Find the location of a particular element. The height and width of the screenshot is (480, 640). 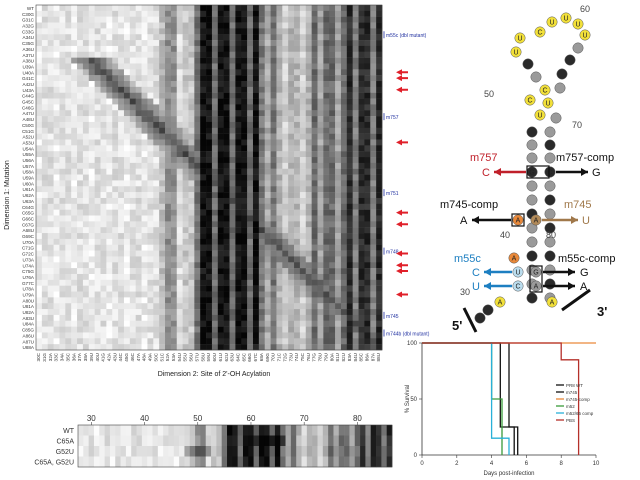

loop-nucleotide is located at coordinates (520, 38).